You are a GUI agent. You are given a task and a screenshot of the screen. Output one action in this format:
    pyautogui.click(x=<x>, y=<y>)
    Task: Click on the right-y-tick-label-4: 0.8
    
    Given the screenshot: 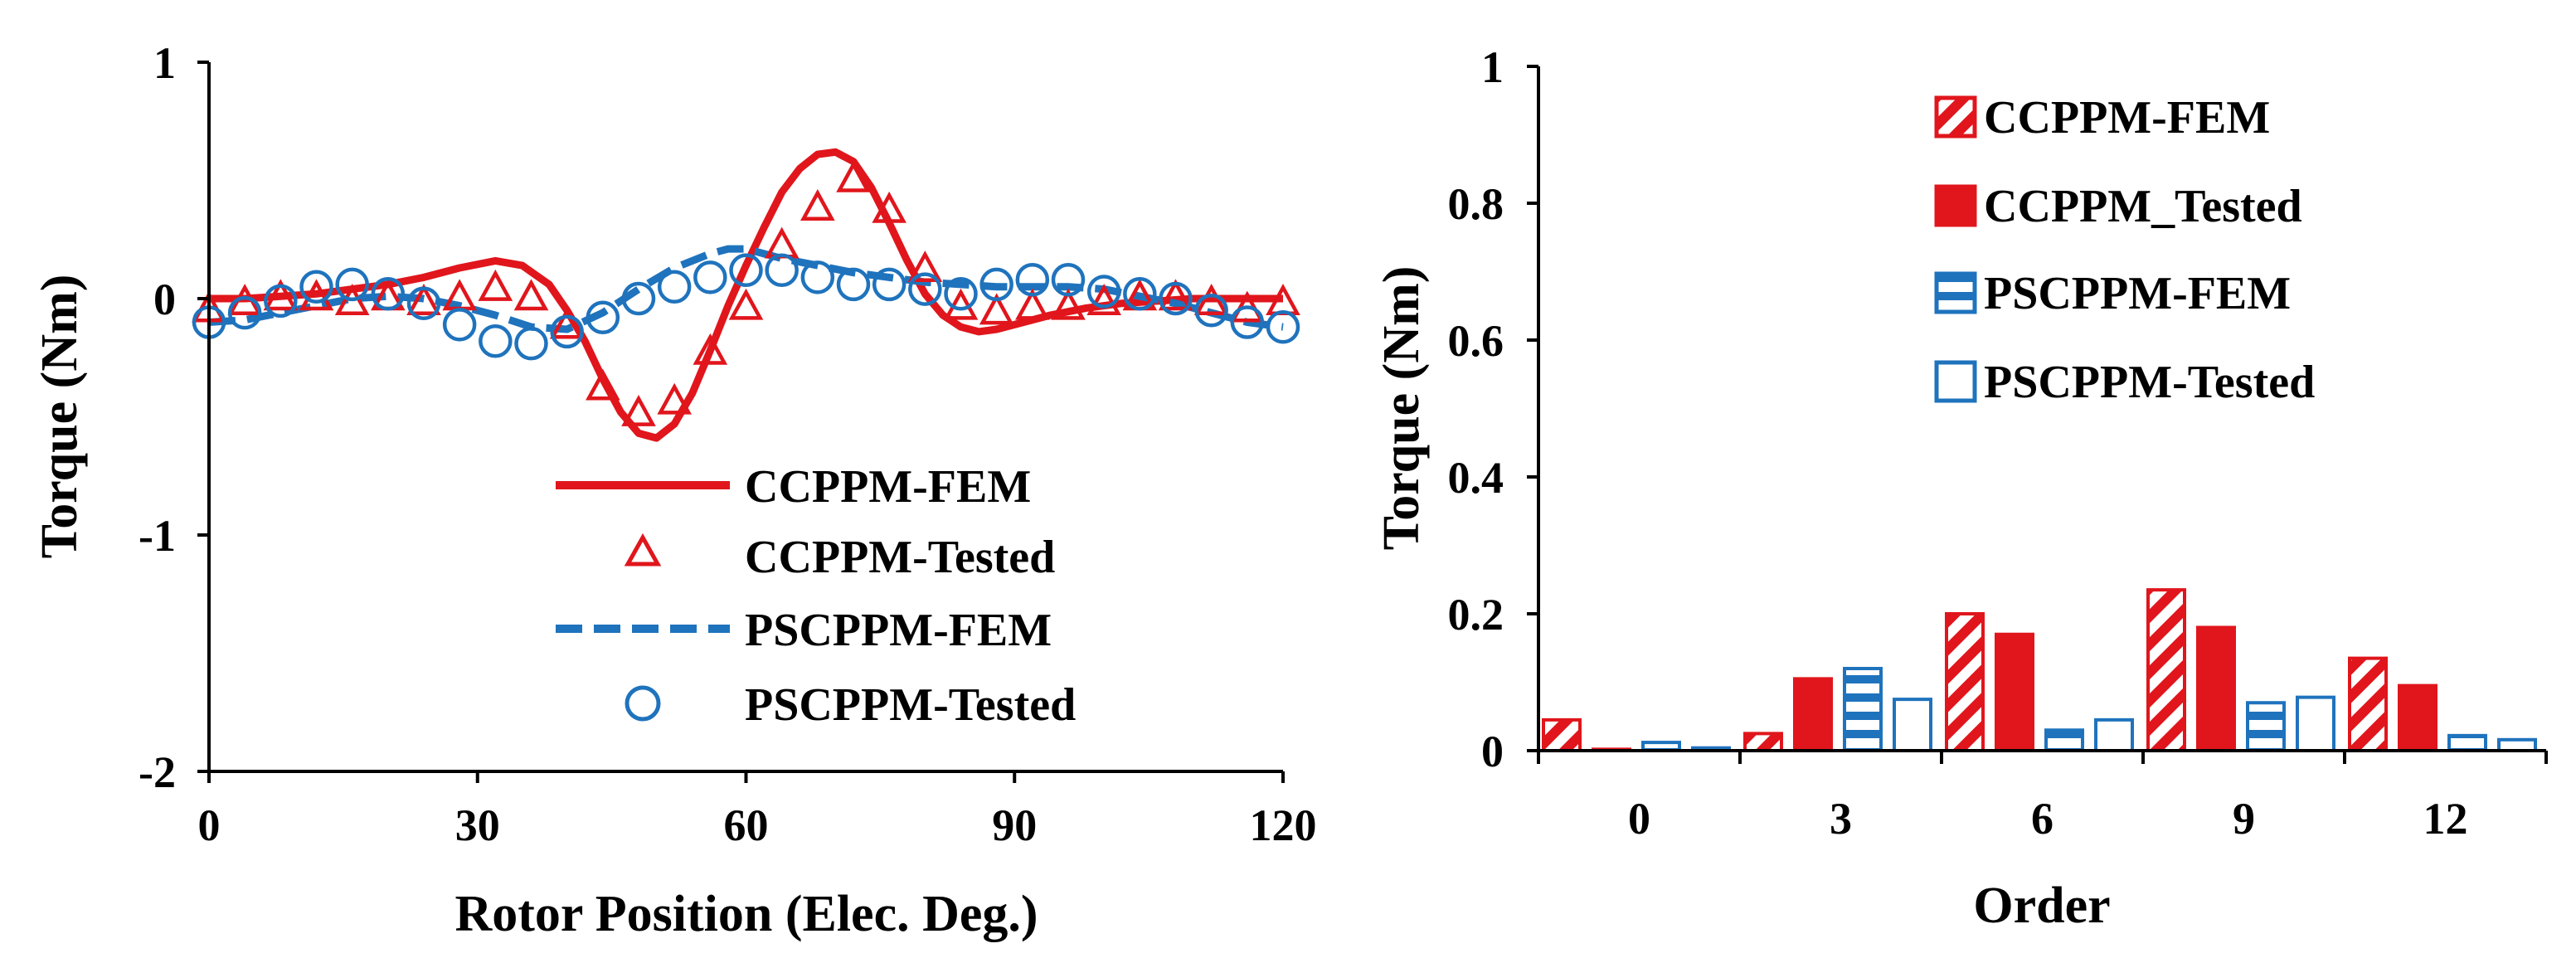 What is the action you would take?
    pyautogui.click(x=1476, y=204)
    